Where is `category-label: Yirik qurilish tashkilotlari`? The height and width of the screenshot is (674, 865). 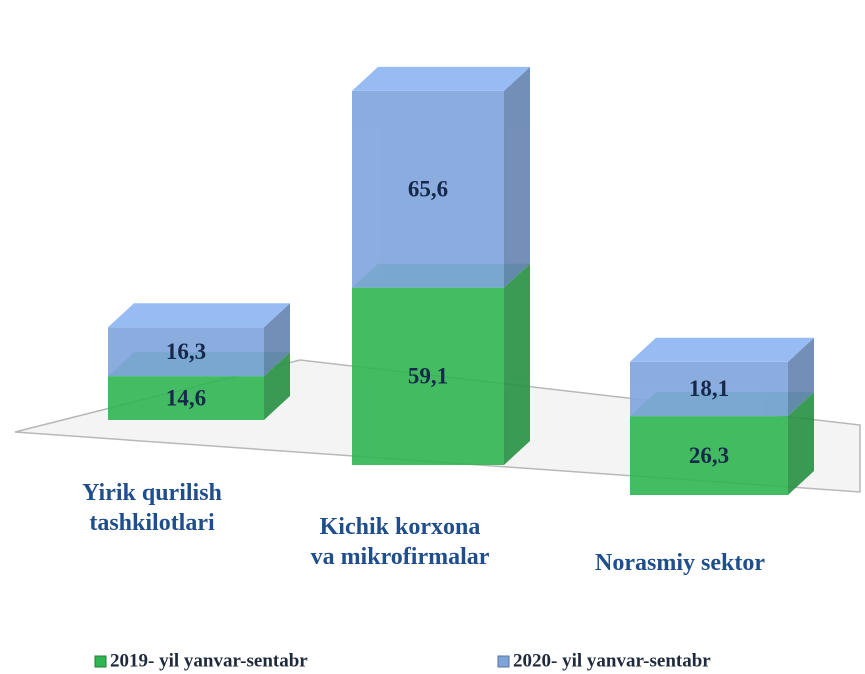
category-label: Yirik qurilish tashkilotlari is located at coordinates (152, 508).